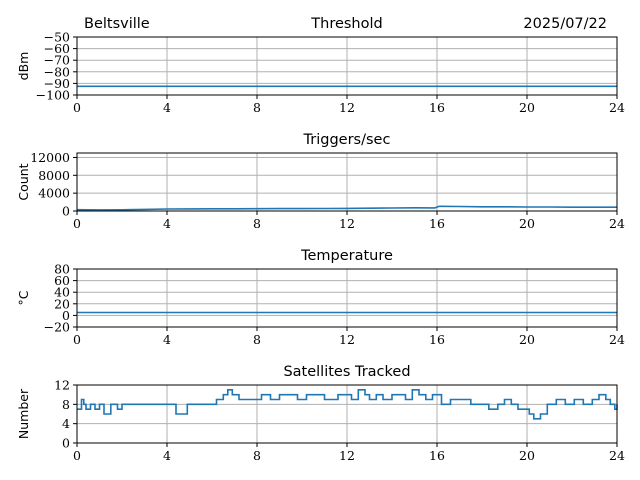 The height and width of the screenshot is (480, 640). Describe the element at coordinates (57, 327) in the screenshot. I see `y-tick-label: −20` at that location.